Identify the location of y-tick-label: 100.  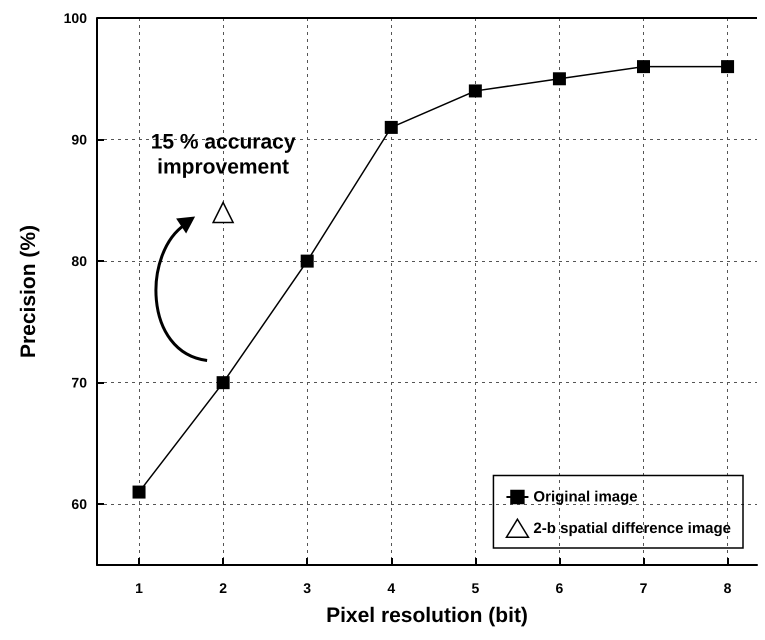
(76, 18).